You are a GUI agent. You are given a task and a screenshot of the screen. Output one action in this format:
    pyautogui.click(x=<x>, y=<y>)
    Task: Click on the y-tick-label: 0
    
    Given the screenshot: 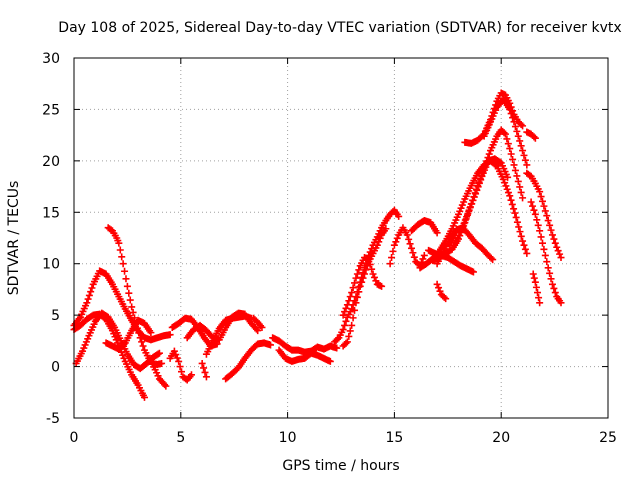 What is the action you would take?
    pyautogui.click(x=55, y=368)
    